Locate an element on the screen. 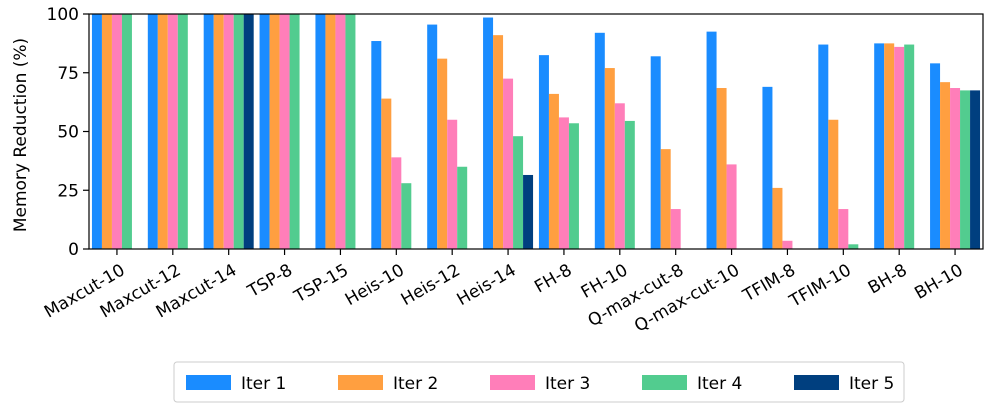  x-tick-label: TSP-8 is located at coordinates (270, 281).